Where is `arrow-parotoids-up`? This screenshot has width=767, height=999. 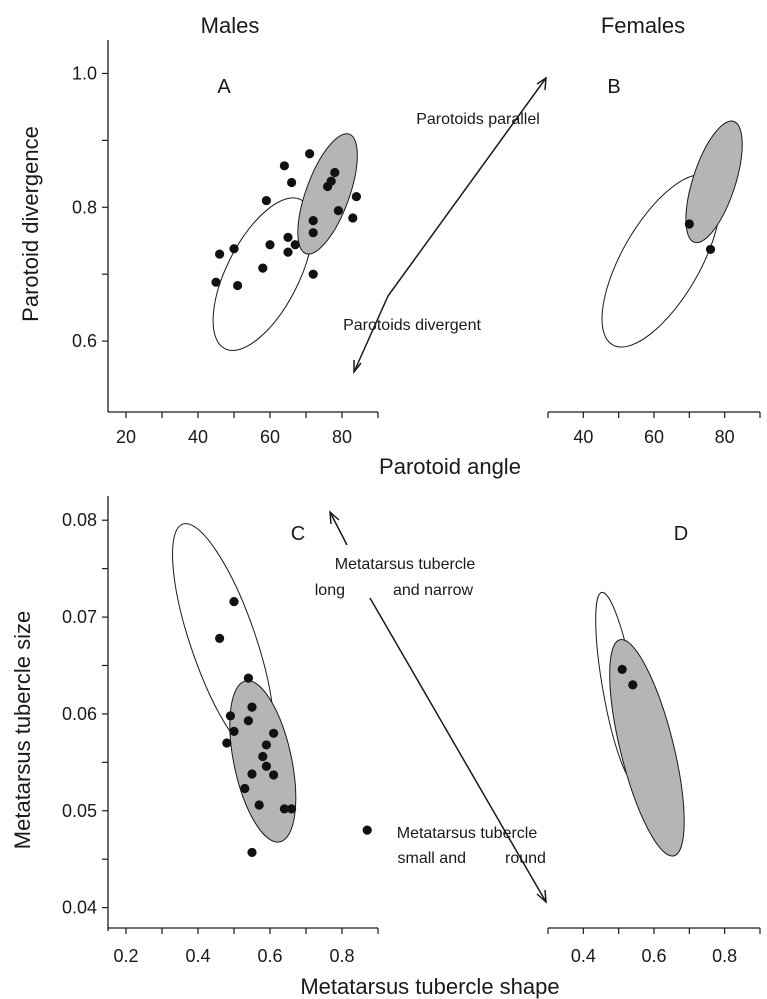
arrow-parotoids-up is located at coordinates (467, 186).